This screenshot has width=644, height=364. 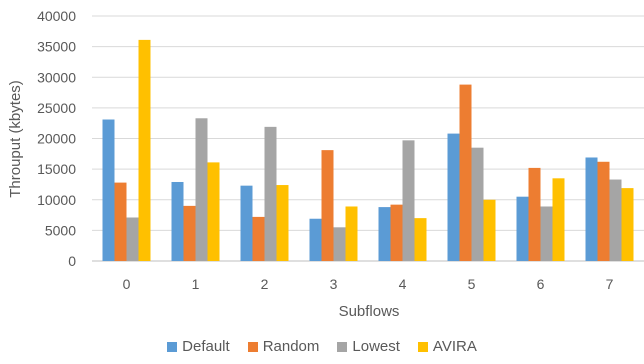 I want to click on x-tick-label: 7, so click(x=610, y=284).